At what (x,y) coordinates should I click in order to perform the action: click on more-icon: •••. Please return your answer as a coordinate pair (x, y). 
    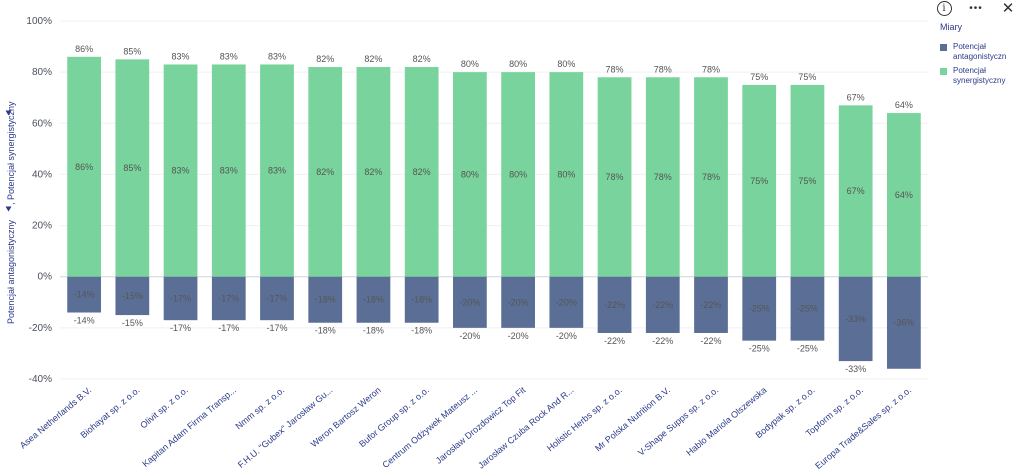
    Looking at the image, I should click on (976, 8).